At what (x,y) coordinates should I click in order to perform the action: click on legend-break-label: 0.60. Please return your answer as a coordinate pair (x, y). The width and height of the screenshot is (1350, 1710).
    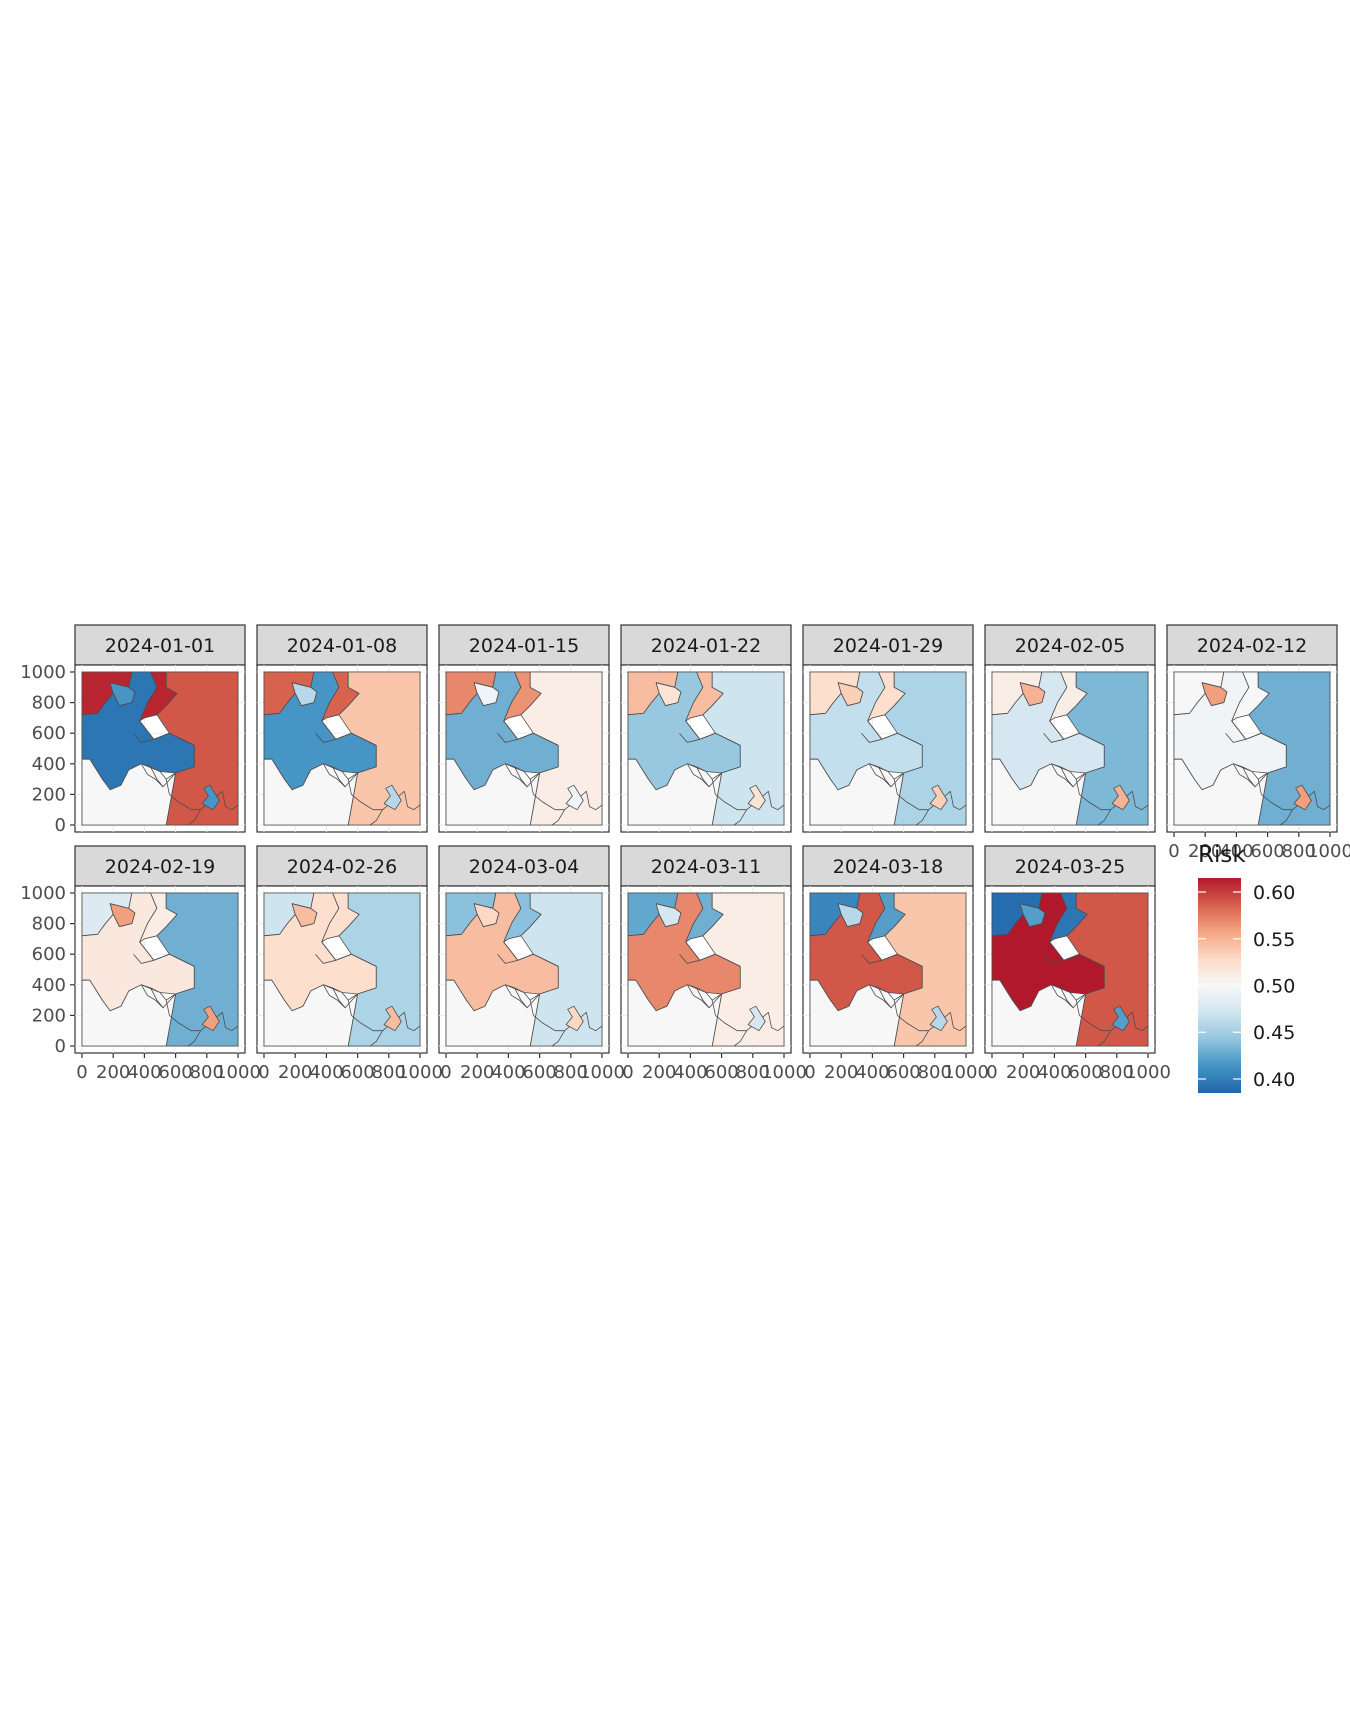
    Looking at the image, I should click on (1274, 893).